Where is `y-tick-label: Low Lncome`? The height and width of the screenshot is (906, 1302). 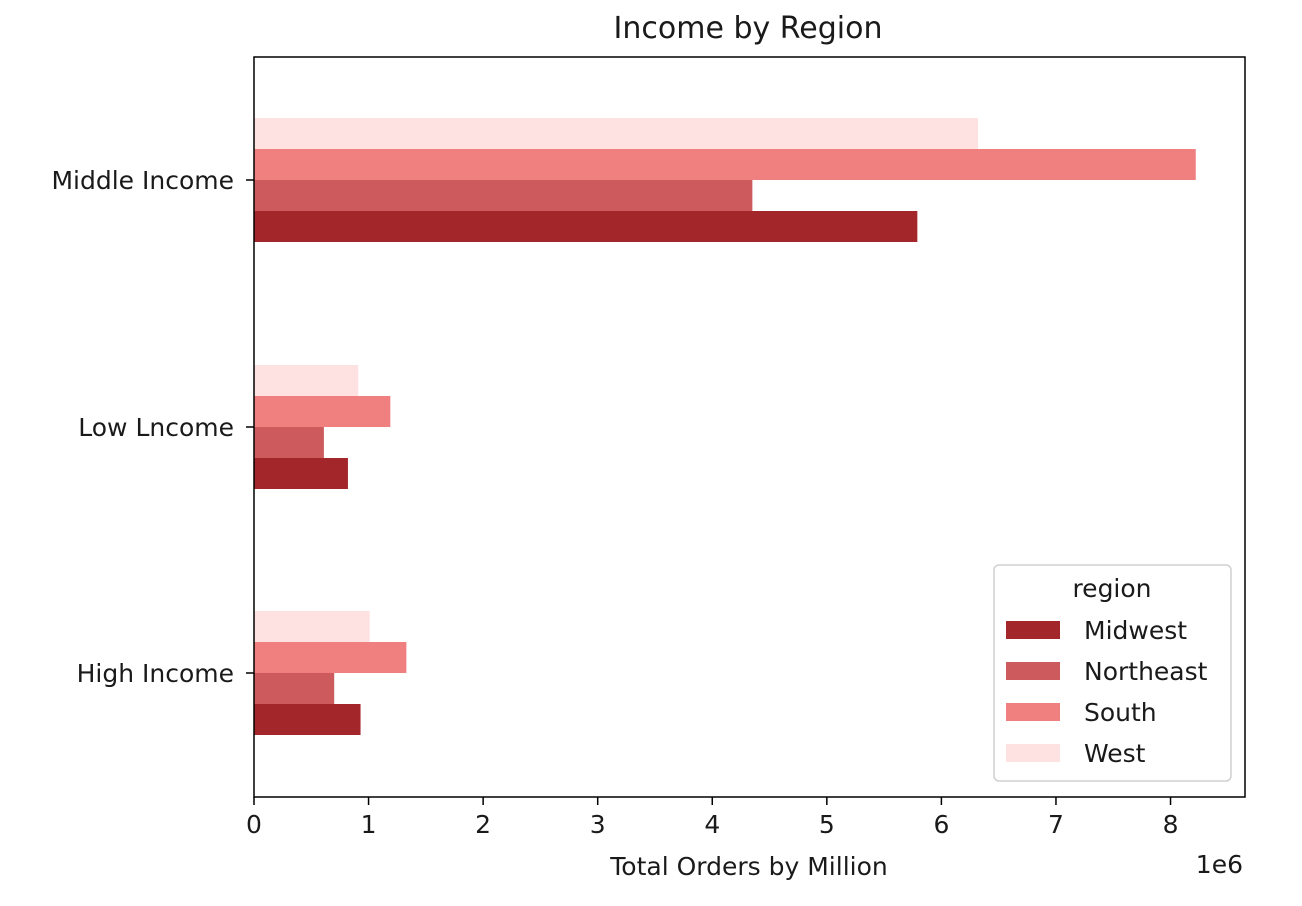 y-tick-label: Low Lncome is located at coordinates (156, 427).